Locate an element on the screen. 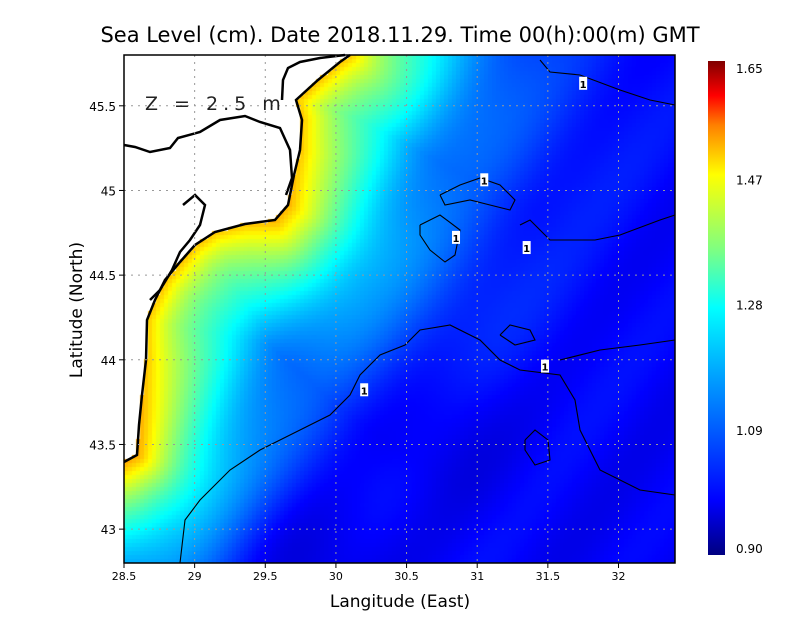 The image size is (800, 618). colorbar-tick-label: 0.90 is located at coordinates (749, 549).